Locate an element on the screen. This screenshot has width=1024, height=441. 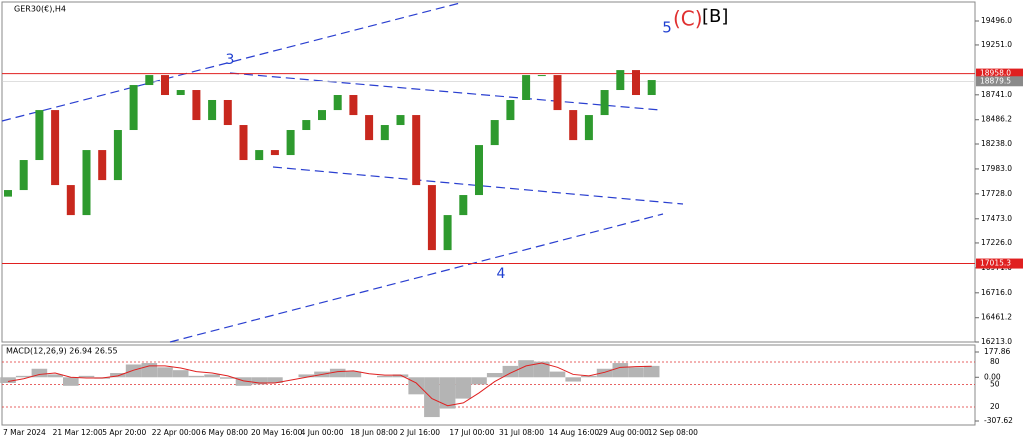
y-tick-label: 19251.0 is located at coordinates (996, 44).